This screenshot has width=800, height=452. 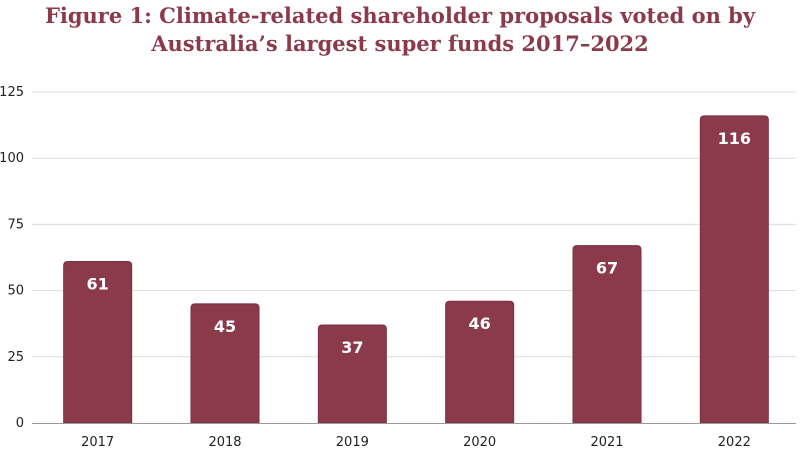 I want to click on x-tick-label-2022: 2022, so click(x=734, y=442).